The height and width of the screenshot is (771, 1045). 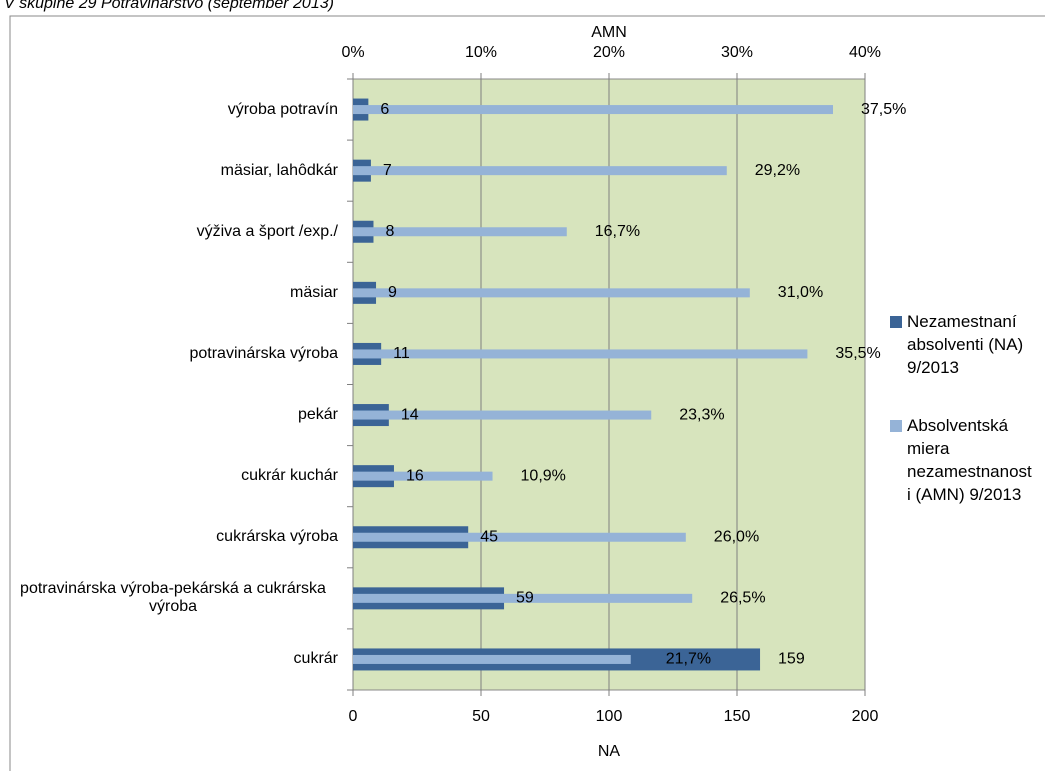 What do you see at coordinates (169, 171) in the screenshot?
I see `y-tick-label: mäsiar, lahôdkár` at bounding box center [169, 171].